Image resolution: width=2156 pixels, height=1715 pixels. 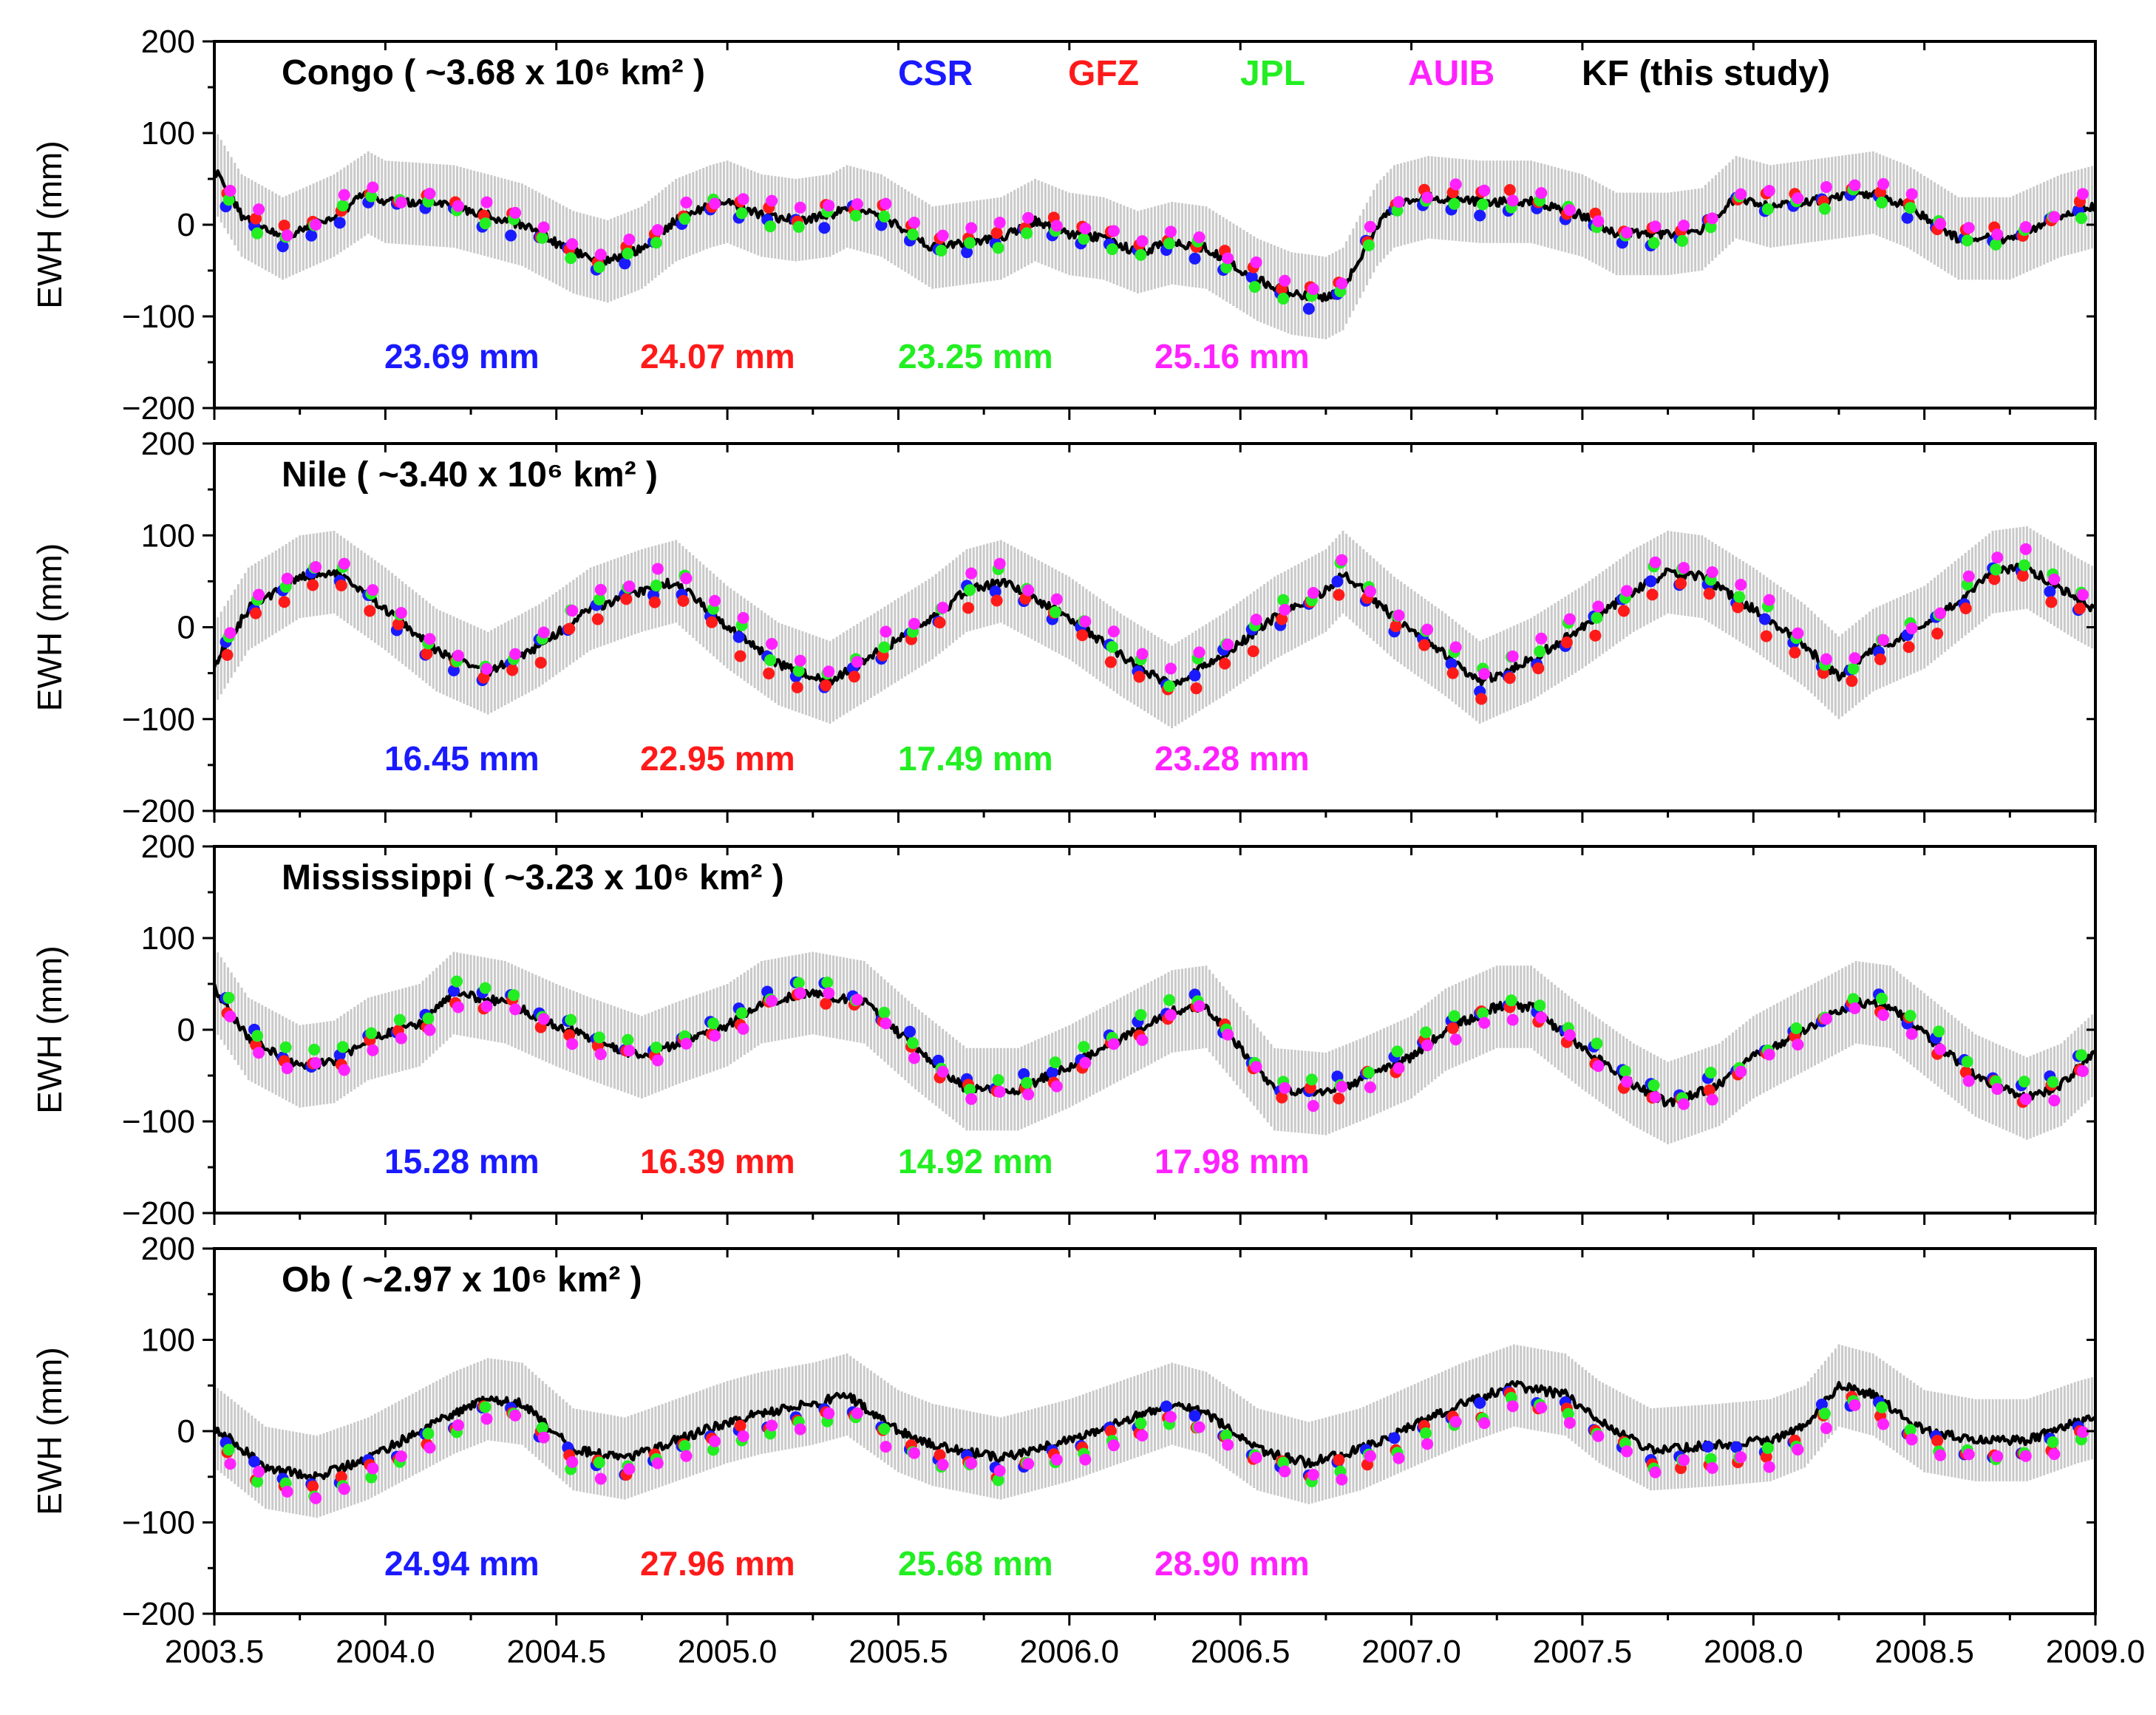 What do you see at coordinates (1232, 356) in the screenshot?
I see `rms-auib: 25.16 mm` at bounding box center [1232, 356].